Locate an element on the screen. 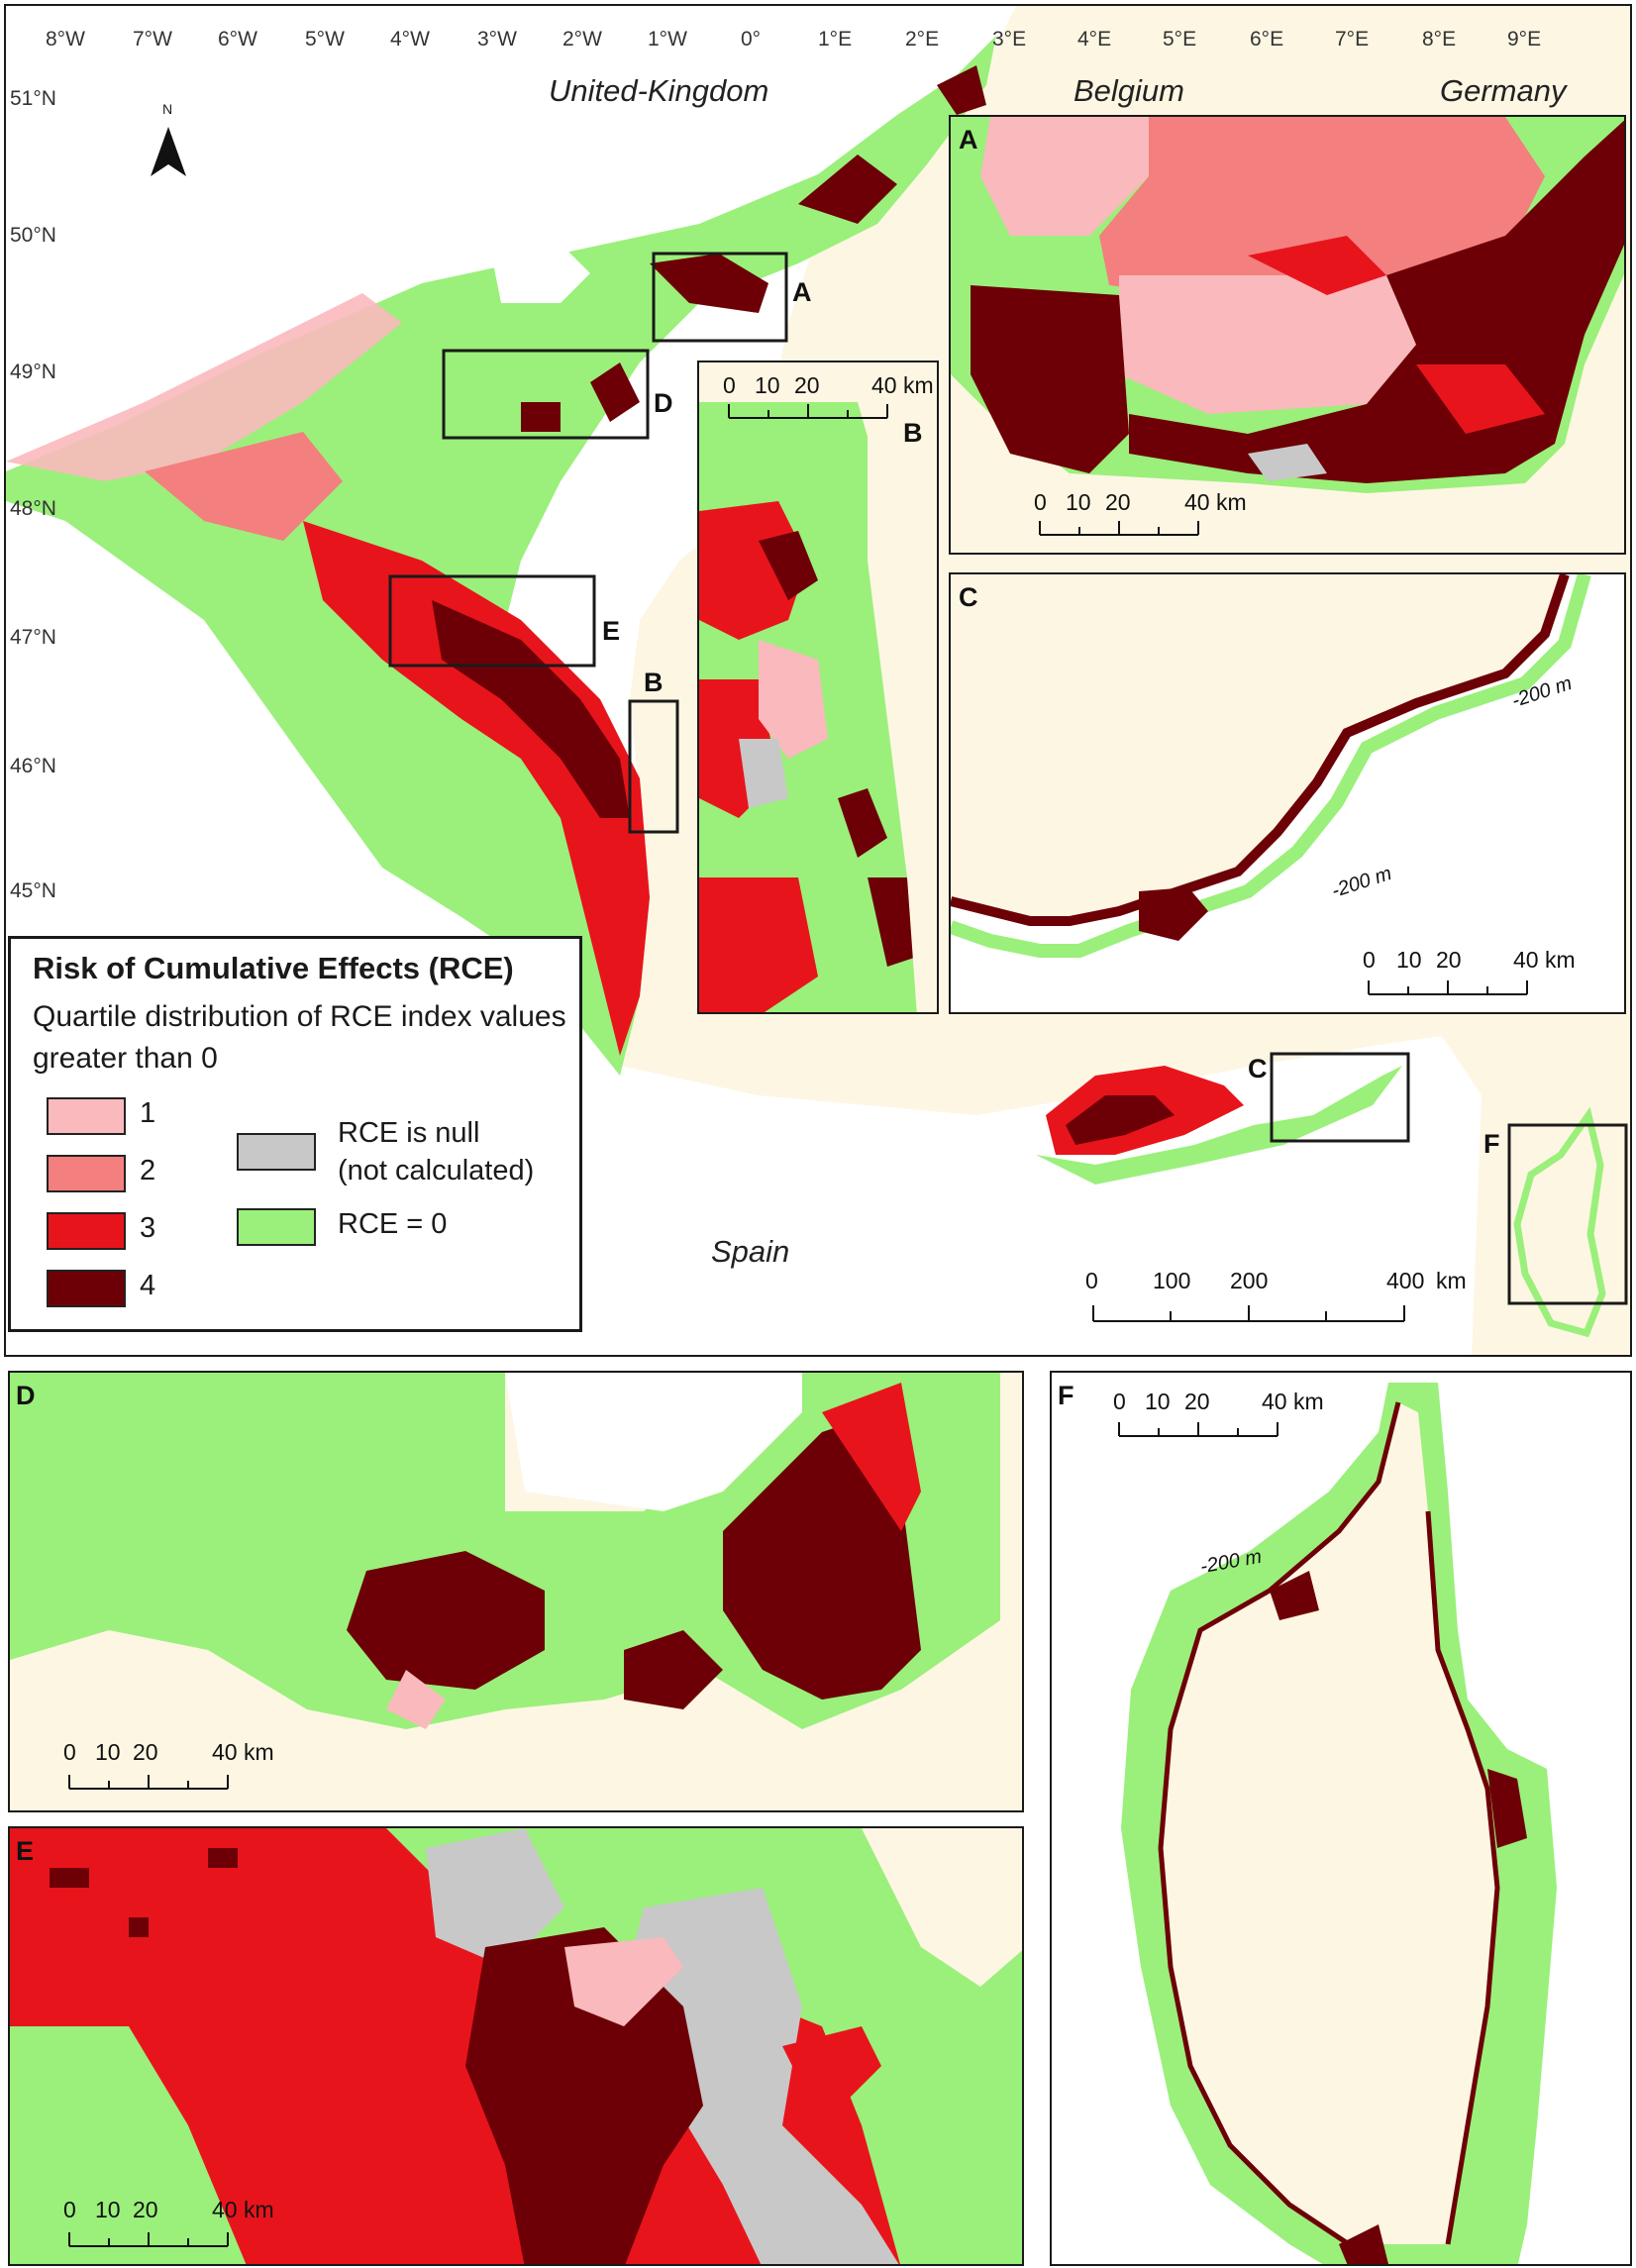  inset-a-map is located at coordinates (1288, 335).